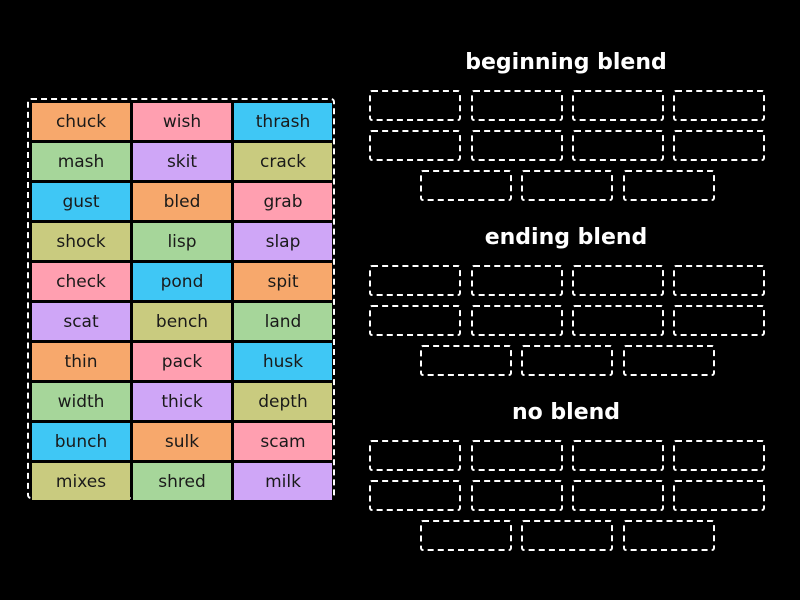 Image resolution: width=800 pixels, height=600 pixels. I want to click on word-tile-shock: shock, so click(81, 241).